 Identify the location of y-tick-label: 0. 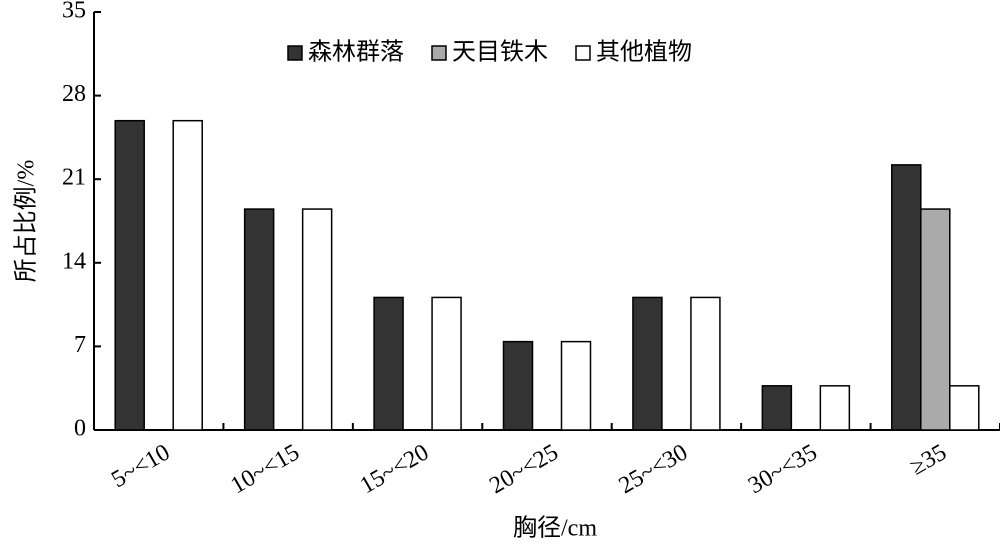
(80, 429).